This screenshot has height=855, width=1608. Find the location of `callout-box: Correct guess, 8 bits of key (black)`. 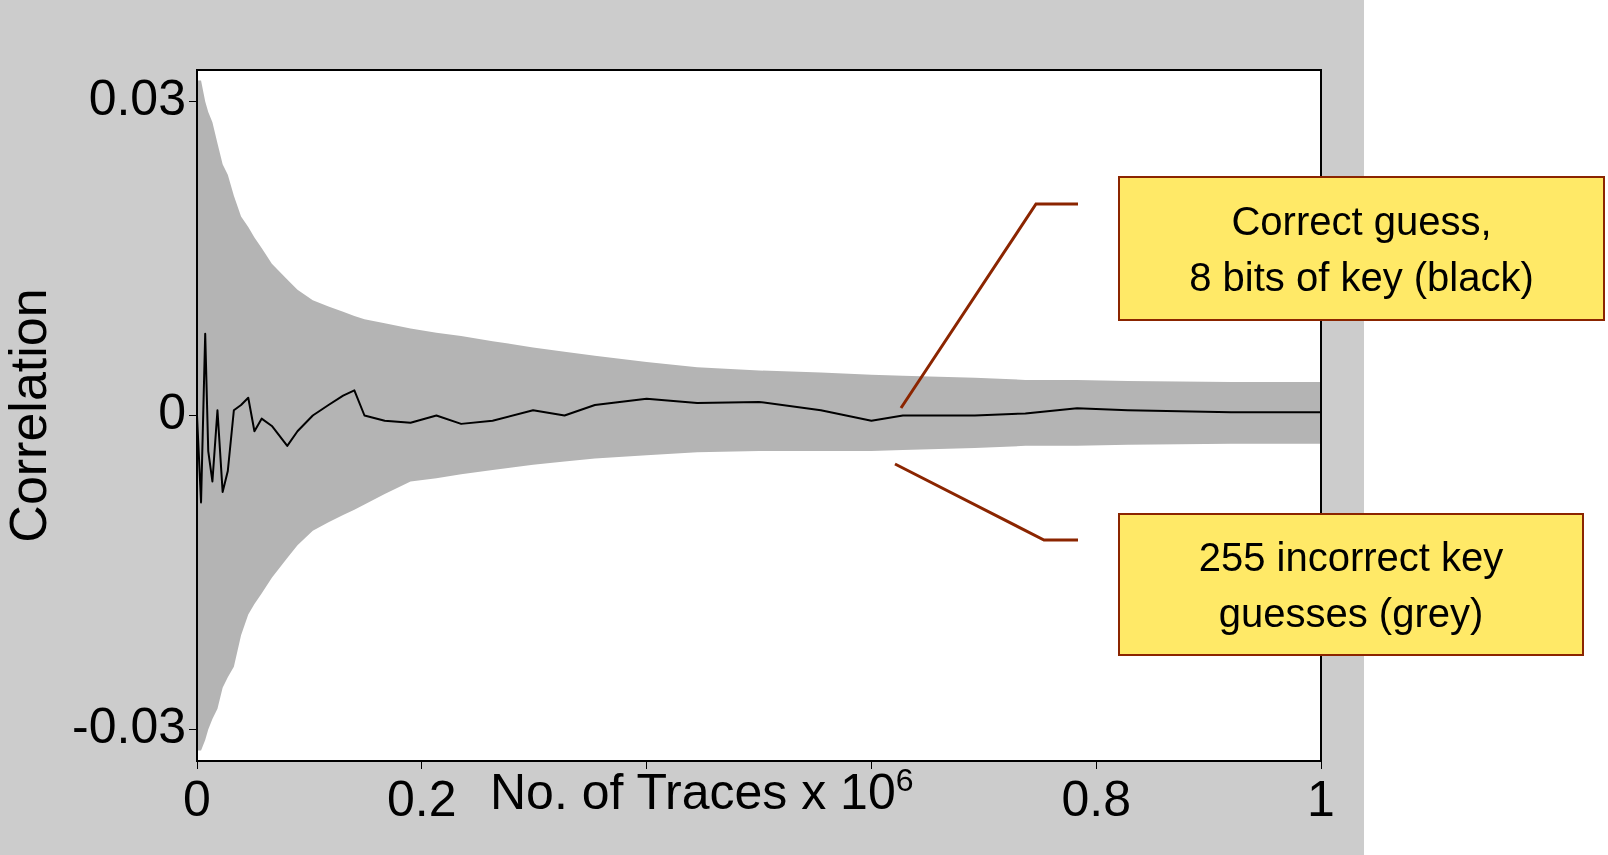

callout-box: Correct guess, 8 bits of key (black) is located at coordinates (1361, 248).